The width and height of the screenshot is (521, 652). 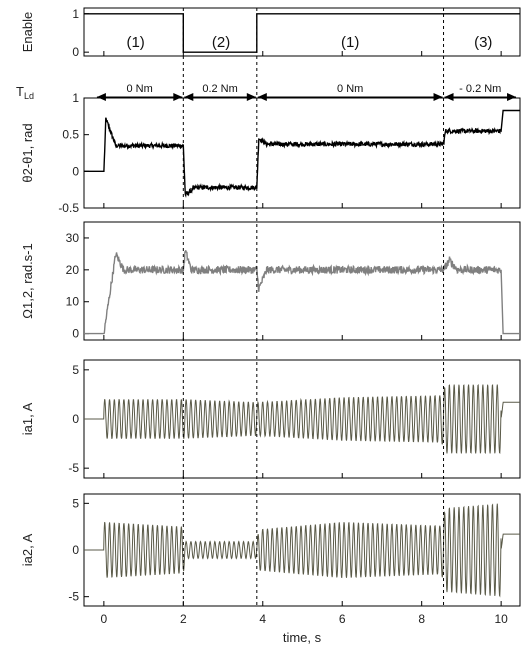 I want to click on y-axis-label-ia2: ia2, A, so click(x=27, y=549).